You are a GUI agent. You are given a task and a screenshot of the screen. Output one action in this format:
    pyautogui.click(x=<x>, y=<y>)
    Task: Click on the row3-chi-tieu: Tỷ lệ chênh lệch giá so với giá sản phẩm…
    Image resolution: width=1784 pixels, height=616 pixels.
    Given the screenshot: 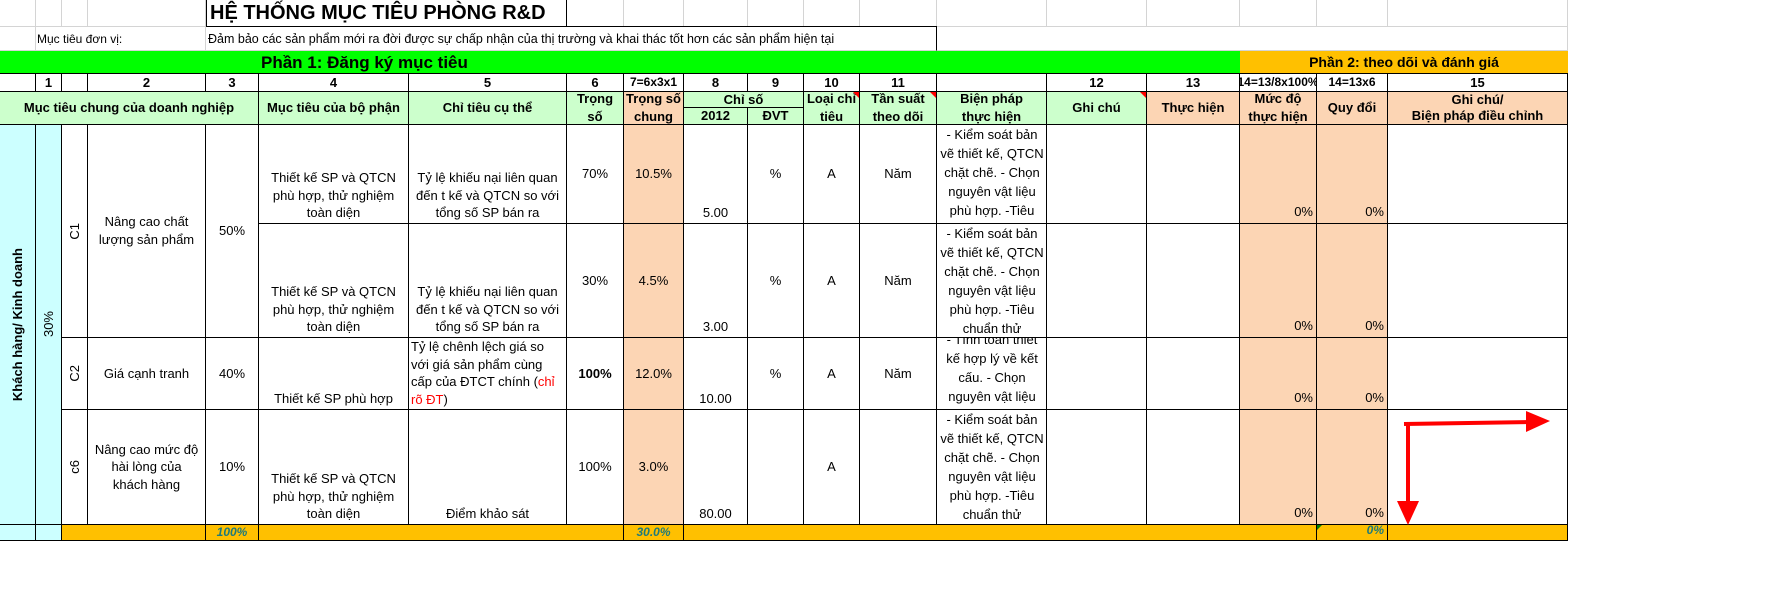 What is the action you would take?
    pyautogui.click(x=488, y=374)
    